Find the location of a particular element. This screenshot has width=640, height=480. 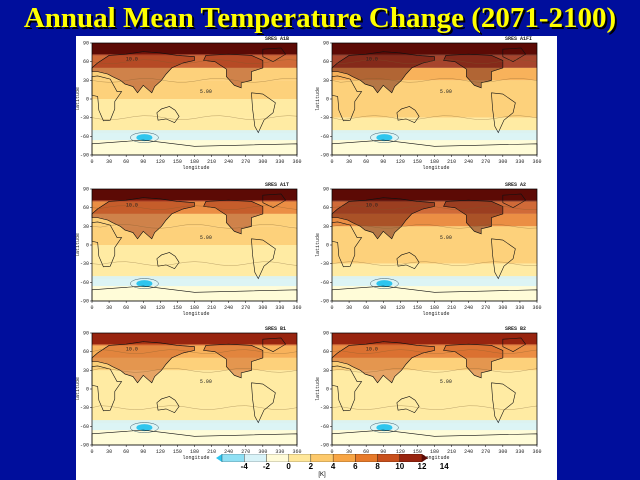

colorbar-tick-label: 6 is located at coordinates (355, 466).